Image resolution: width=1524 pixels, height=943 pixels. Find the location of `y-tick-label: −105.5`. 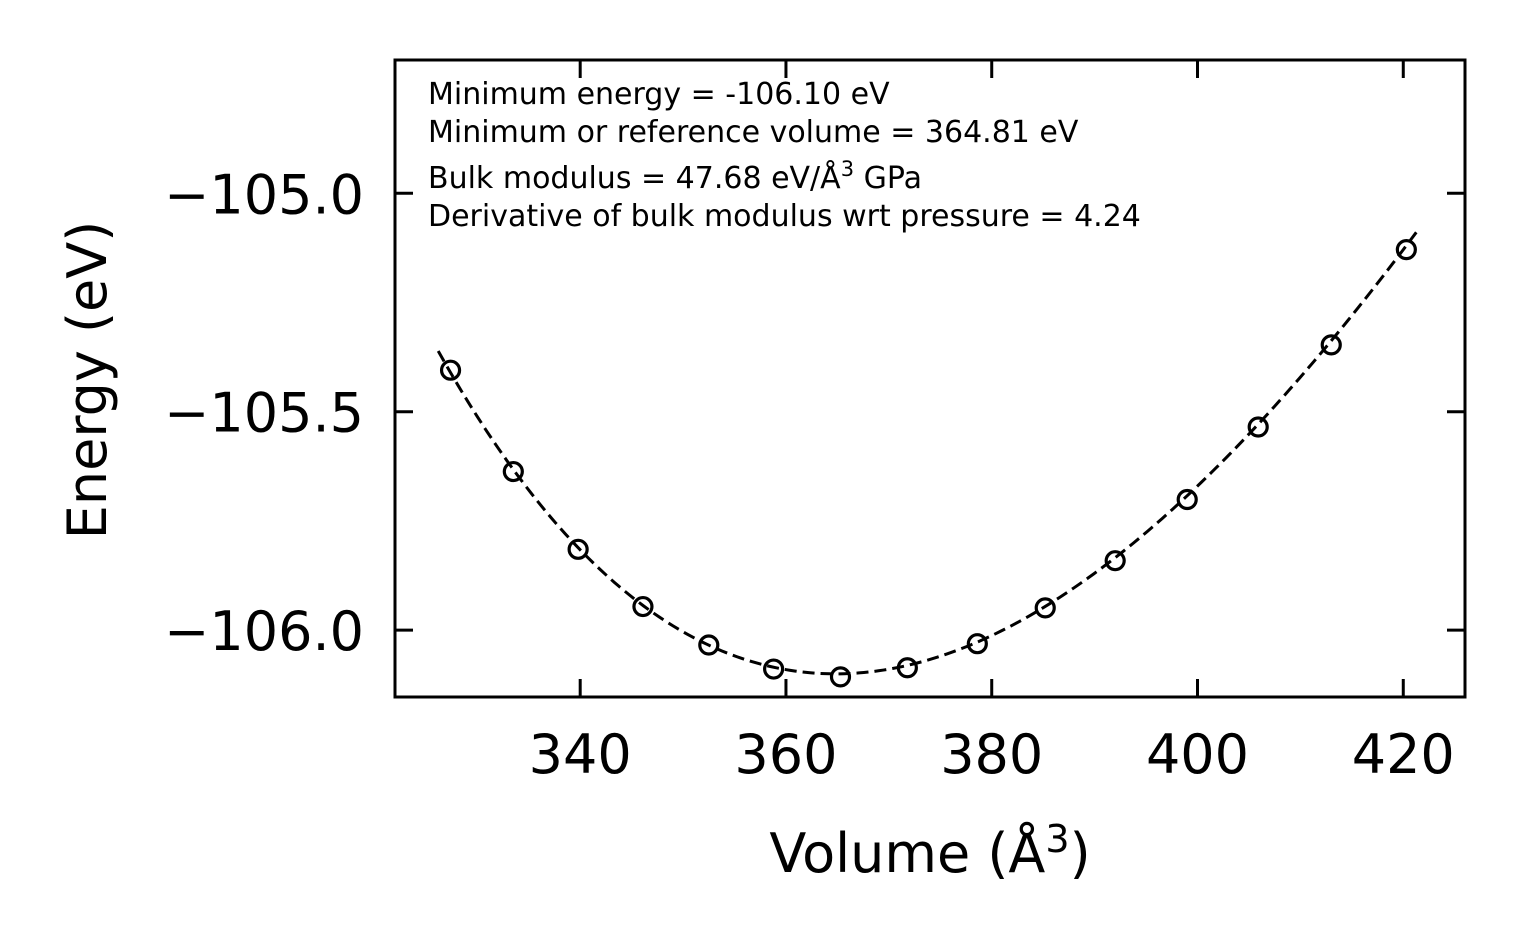

y-tick-label: −105.5 is located at coordinates (264, 413).